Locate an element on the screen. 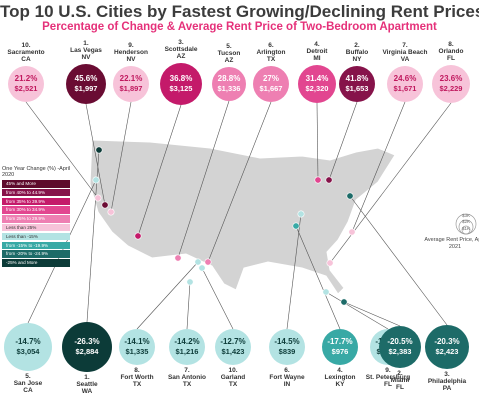  city-name: Arlington is located at coordinates (271, 52).